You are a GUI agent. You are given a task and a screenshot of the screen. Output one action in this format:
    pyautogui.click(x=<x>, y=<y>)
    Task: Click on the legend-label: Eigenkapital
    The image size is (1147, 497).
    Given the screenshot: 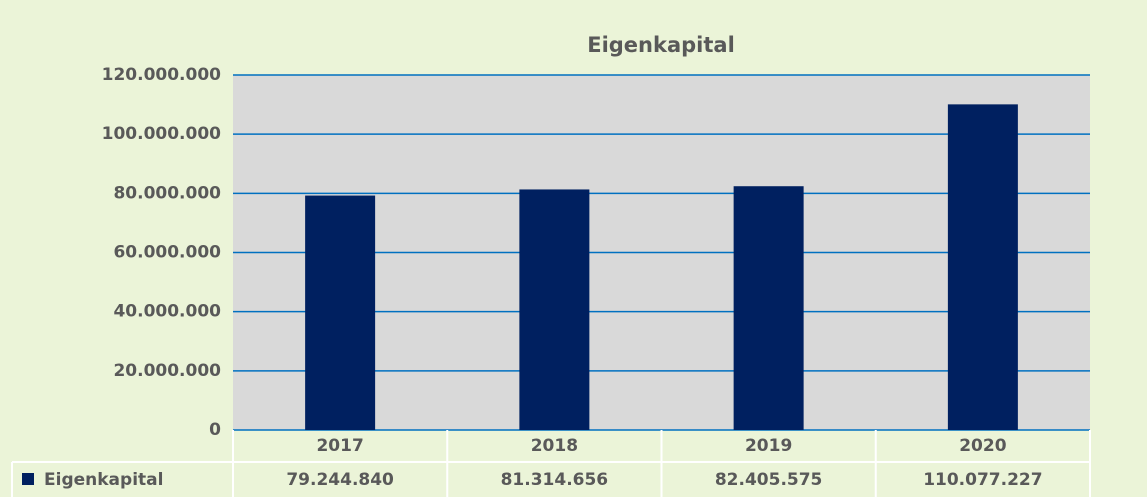 What is the action you would take?
    pyautogui.click(x=103, y=480)
    